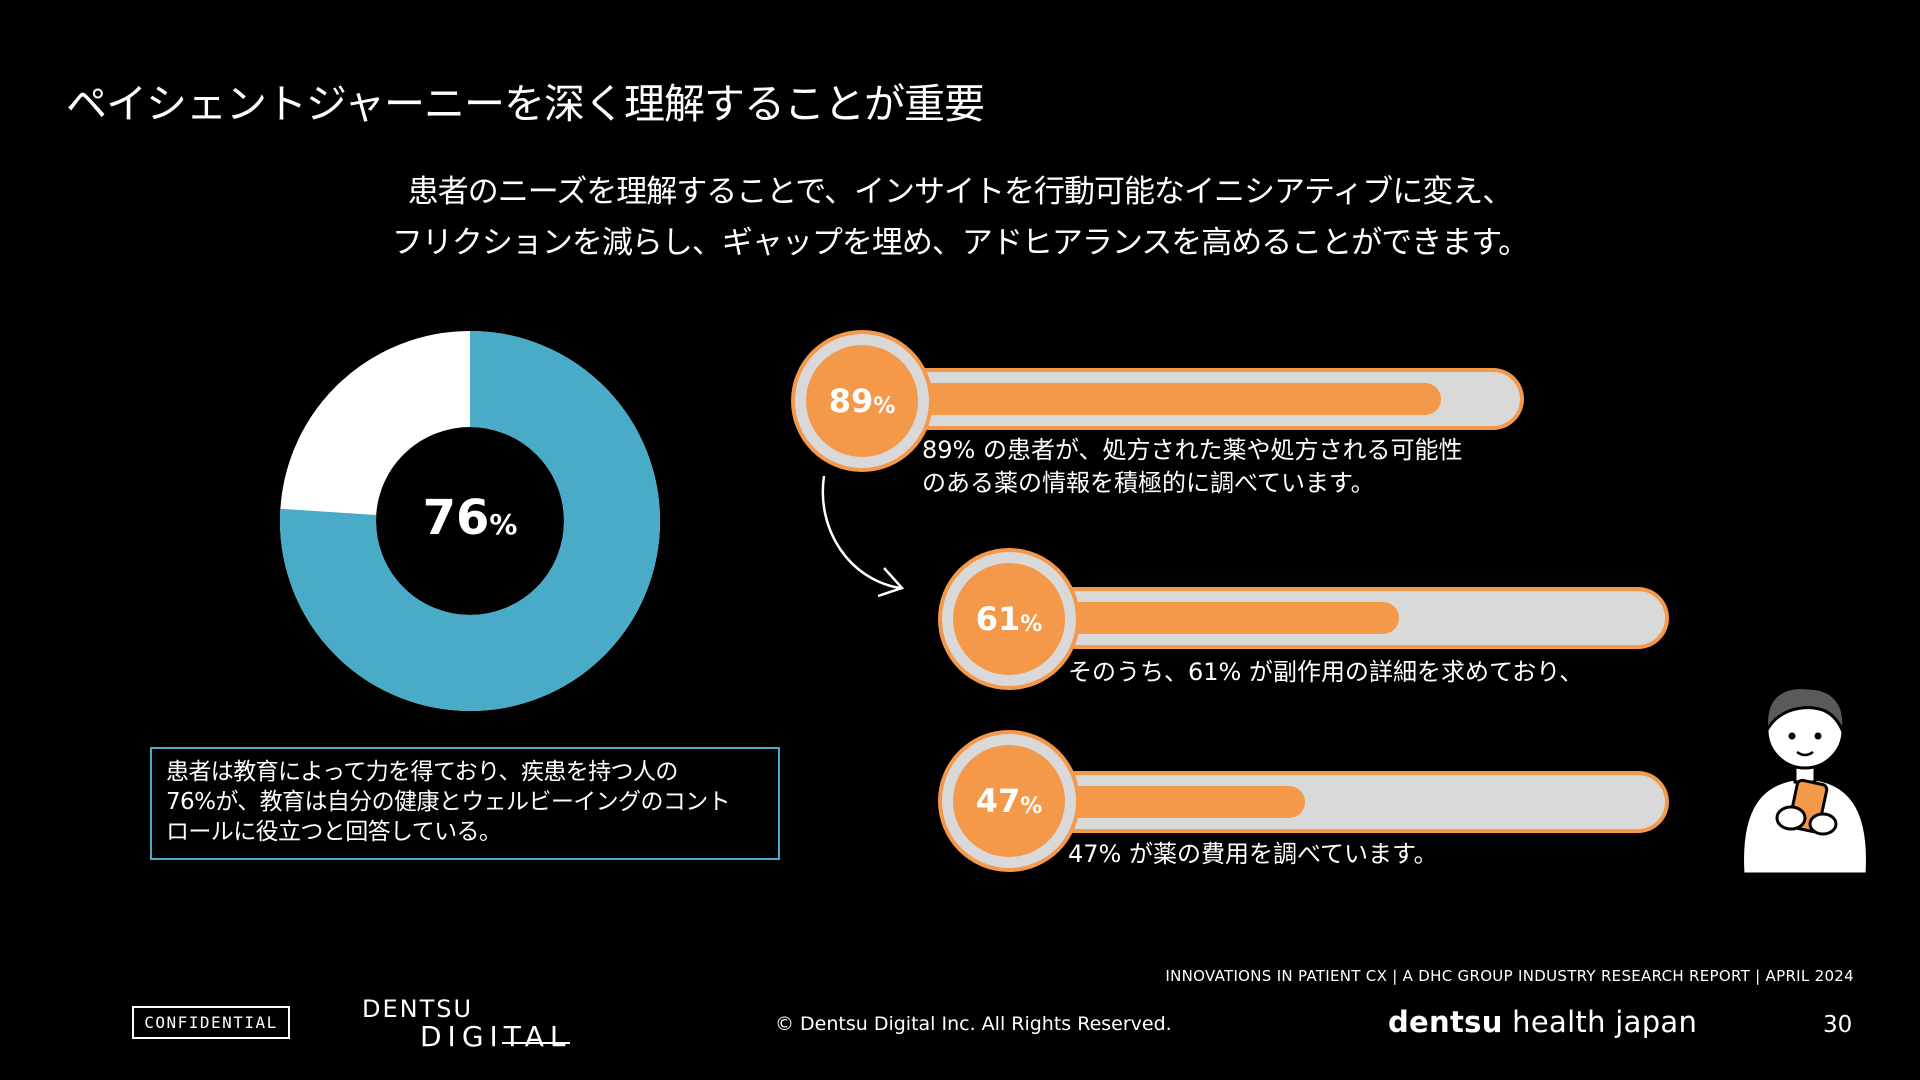 Image resolution: width=1920 pixels, height=1080 pixels. I want to click on stat-unit-1: %, so click(884, 406).